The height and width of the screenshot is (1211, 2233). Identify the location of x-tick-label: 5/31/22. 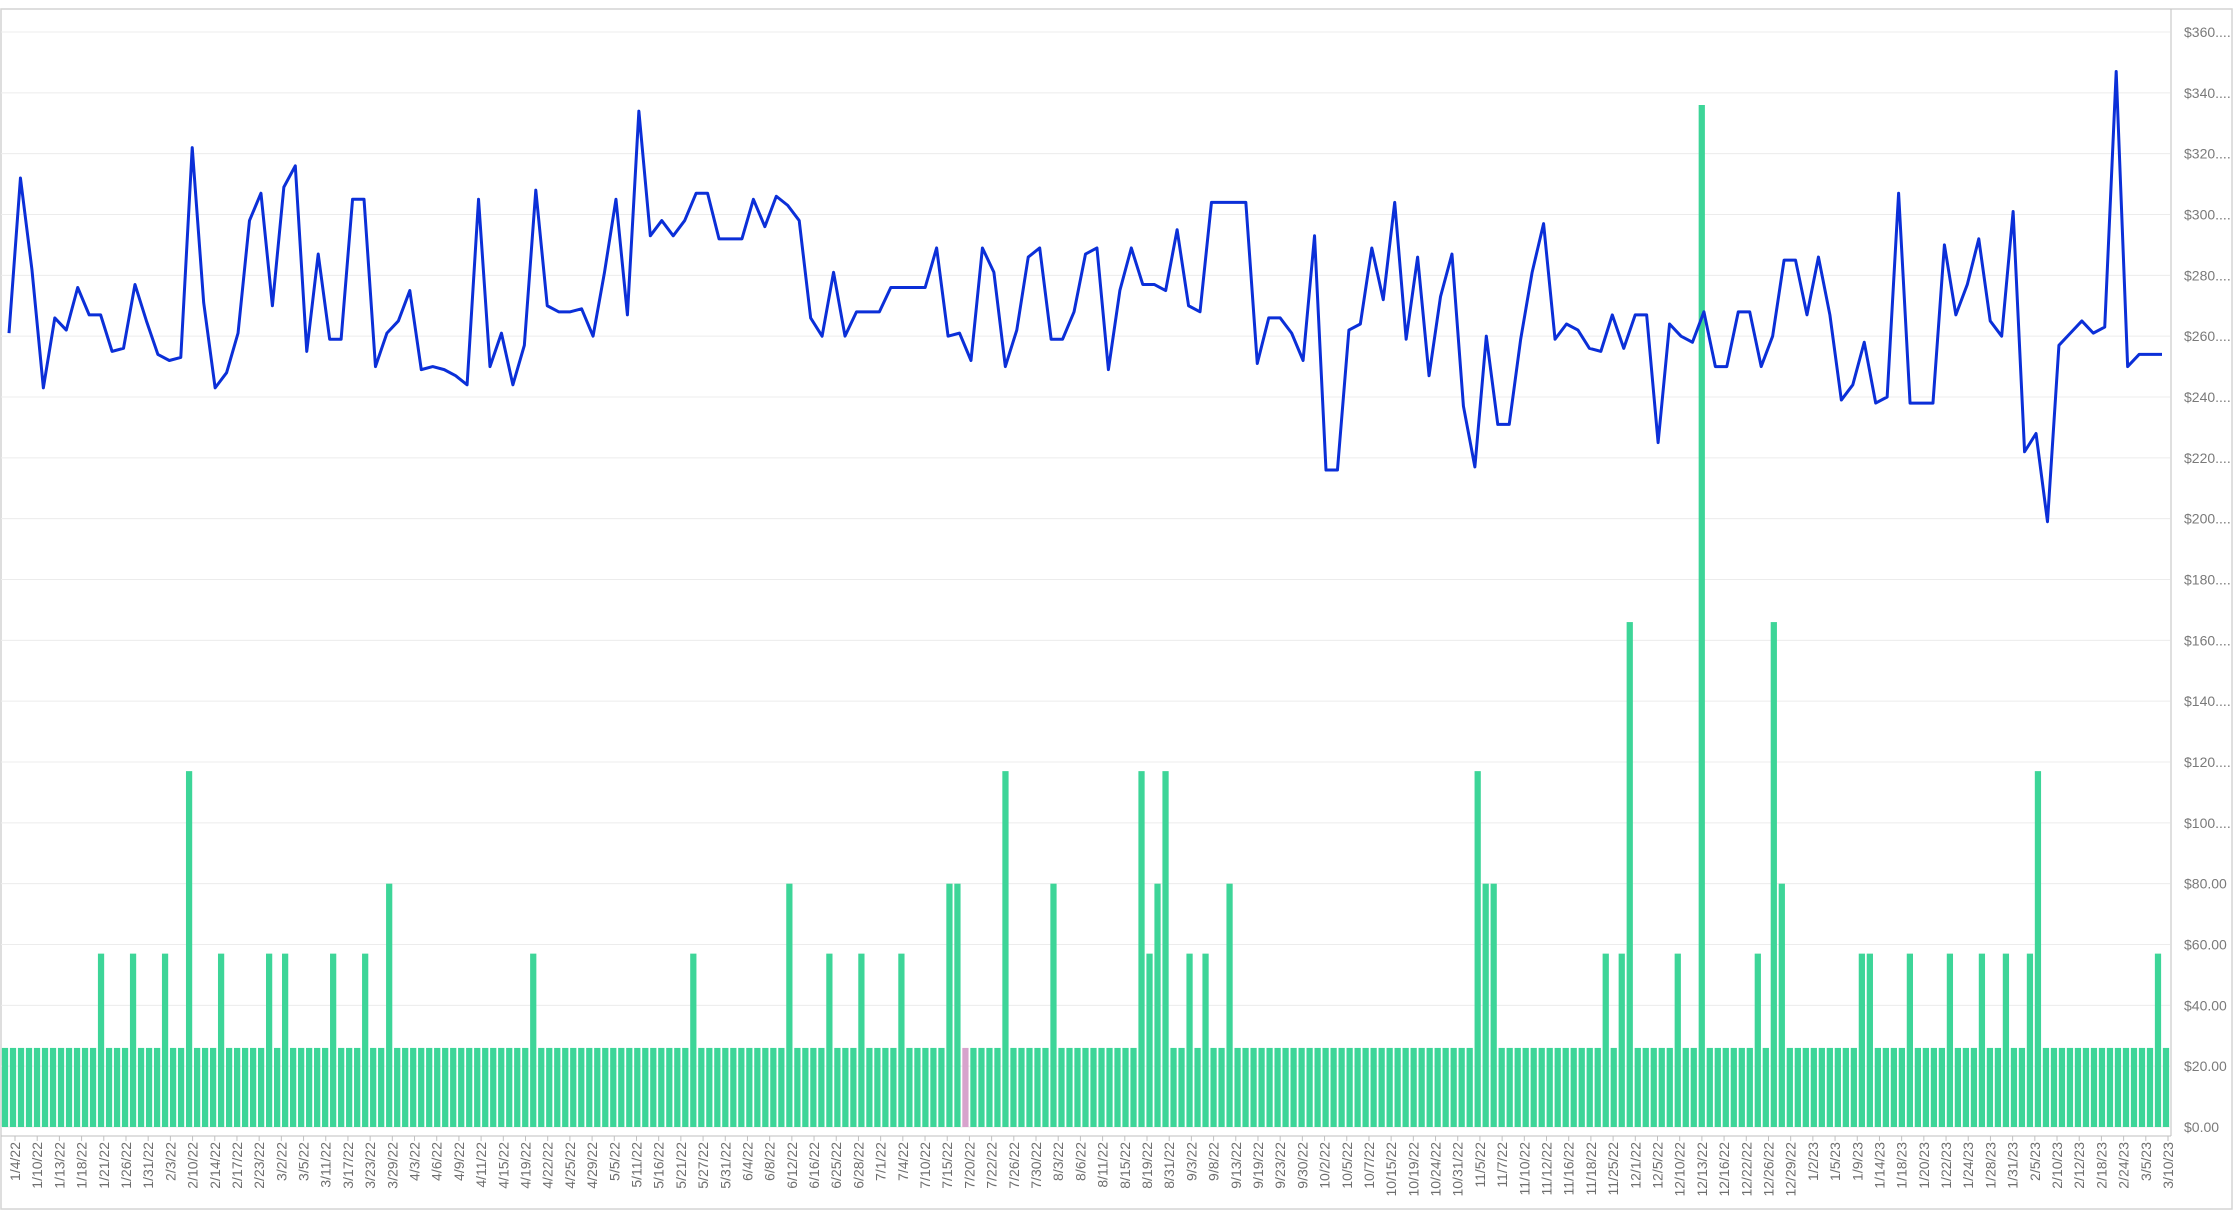
(725, 1165).